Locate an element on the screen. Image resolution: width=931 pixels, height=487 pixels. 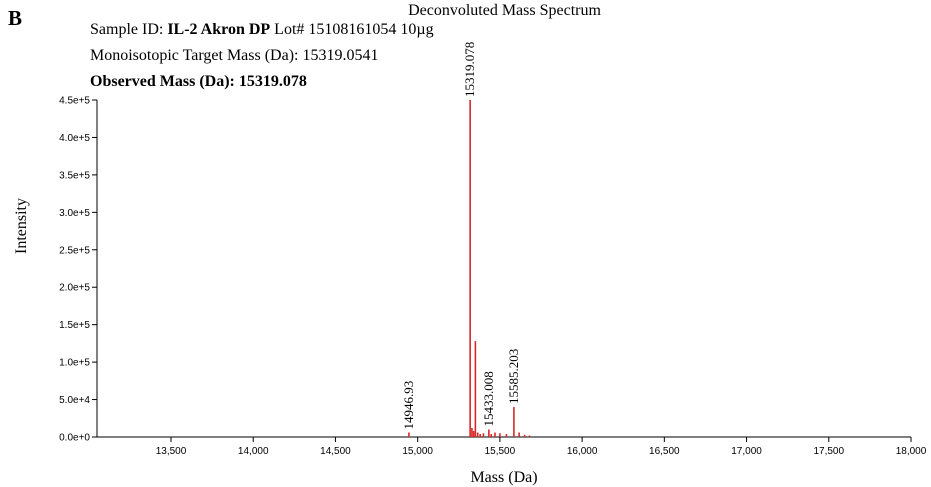
x-tick-label: 17,000 is located at coordinates (746, 451).